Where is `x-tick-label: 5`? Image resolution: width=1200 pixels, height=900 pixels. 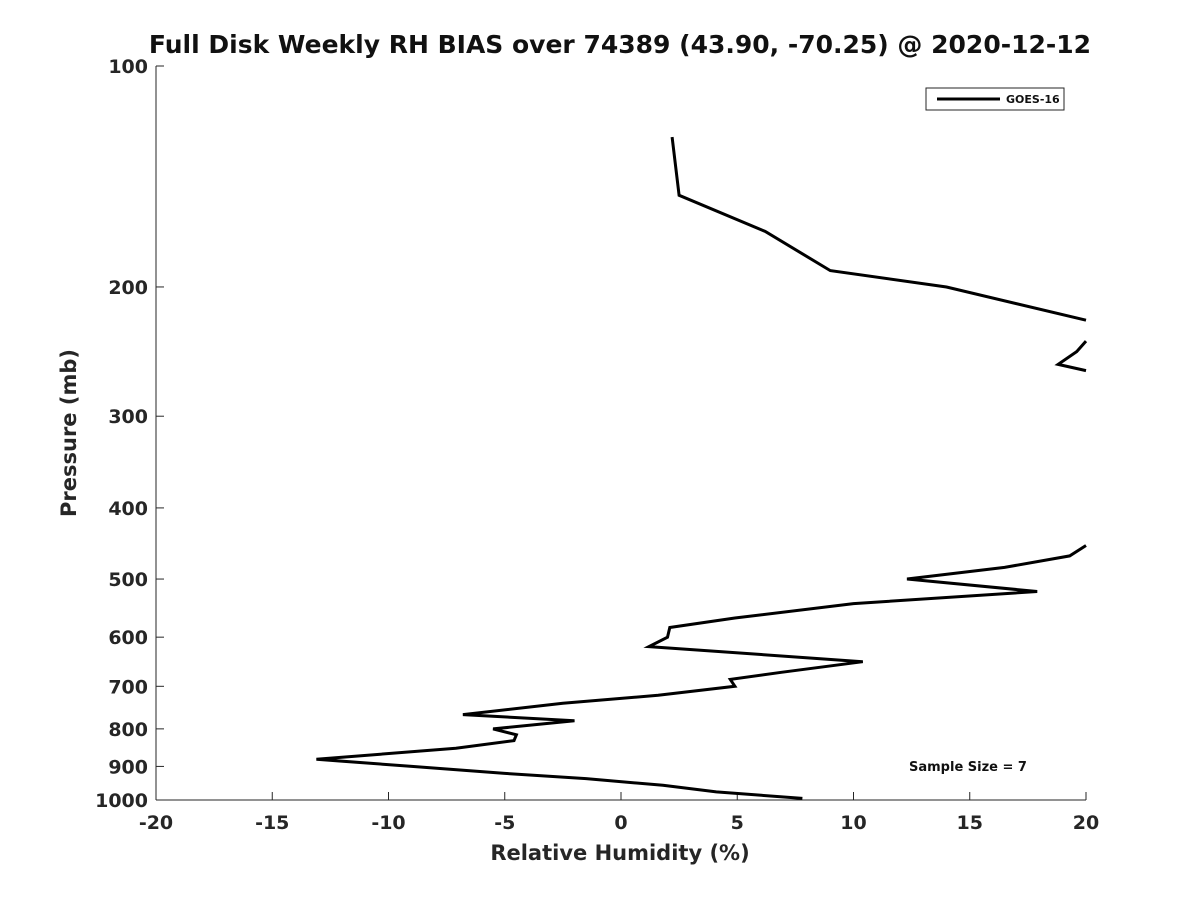 x-tick-label: 5 is located at coordinates (737, 823).